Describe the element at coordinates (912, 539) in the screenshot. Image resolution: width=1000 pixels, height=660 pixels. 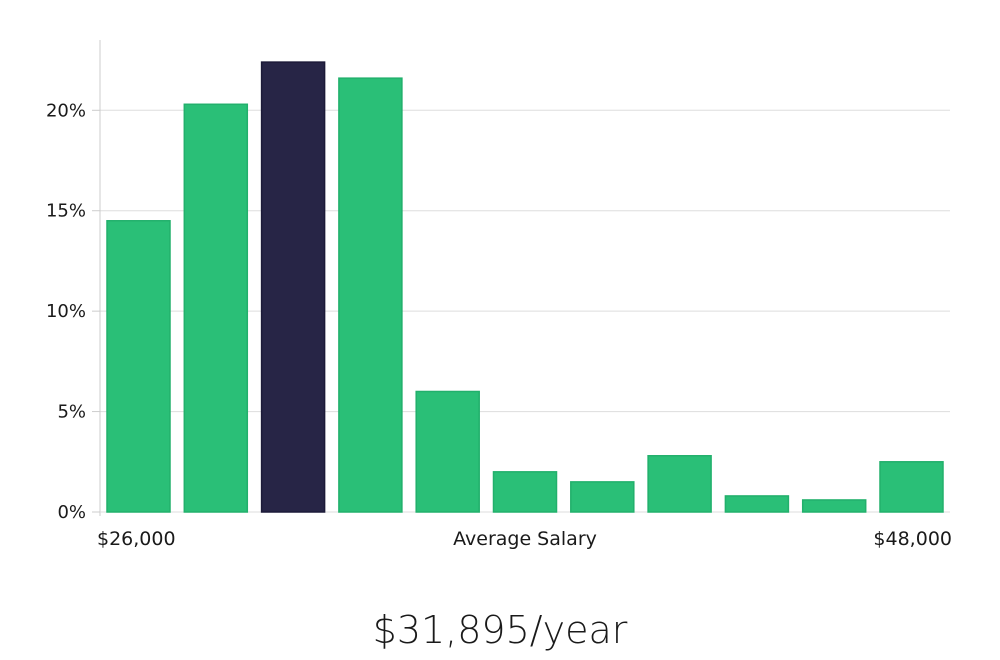
I see `x-max-label: $48,000` at that location.